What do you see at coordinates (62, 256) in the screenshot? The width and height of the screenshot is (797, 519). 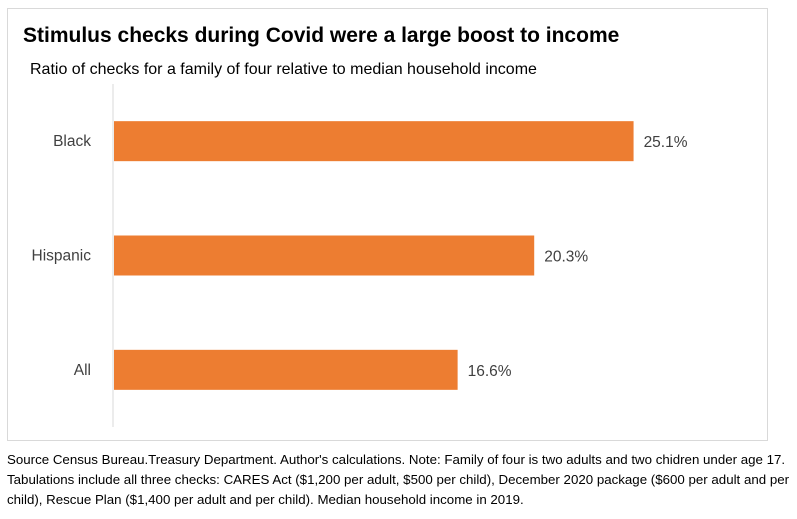 I see `category-label: Hispanic` at bounding box center [62, 256].